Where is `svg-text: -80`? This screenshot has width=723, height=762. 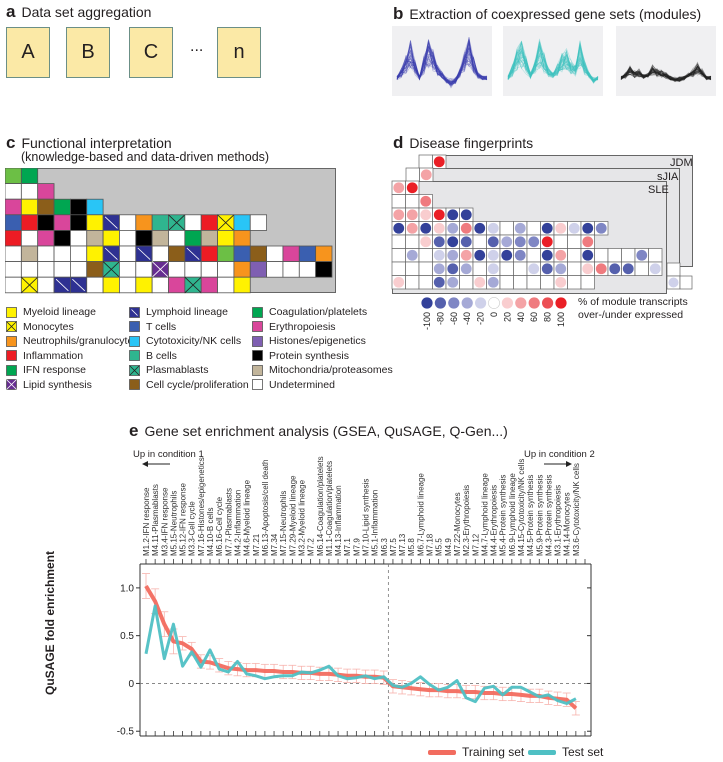
svg-text: -80 is located at coordinates (440, 318).